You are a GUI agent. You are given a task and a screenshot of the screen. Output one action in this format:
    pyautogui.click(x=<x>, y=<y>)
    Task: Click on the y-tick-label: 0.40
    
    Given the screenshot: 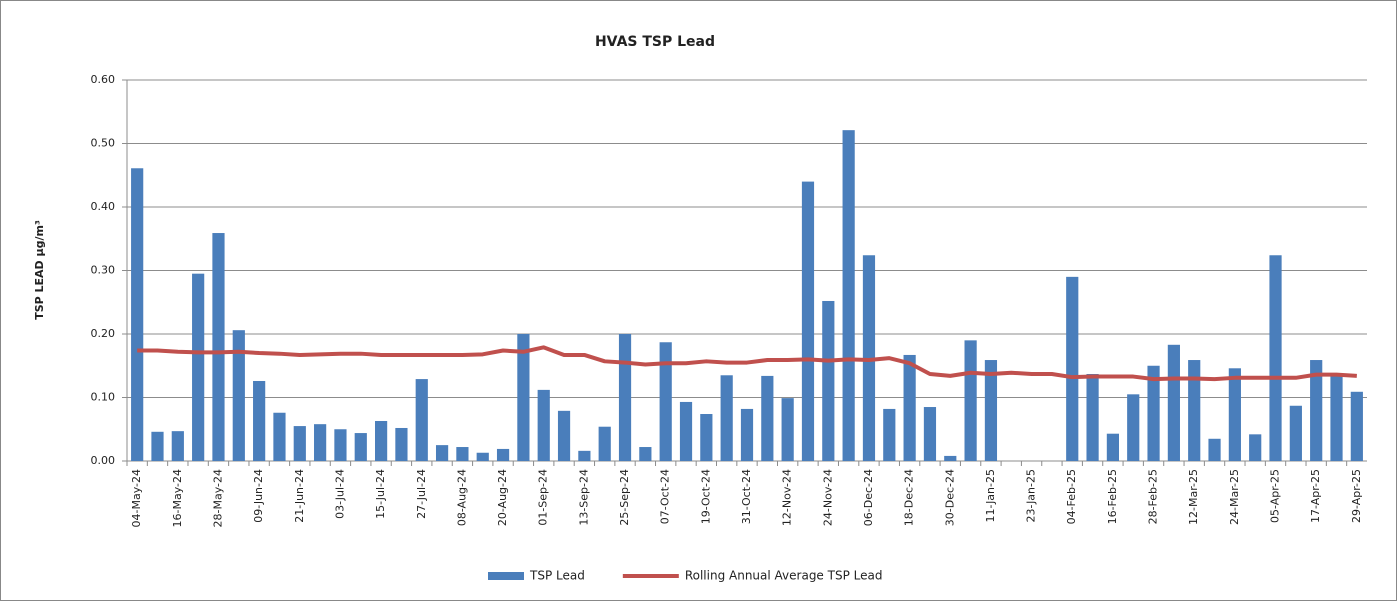 What is the action you would take?
    pyautogui.click(x=103, y=206)
    